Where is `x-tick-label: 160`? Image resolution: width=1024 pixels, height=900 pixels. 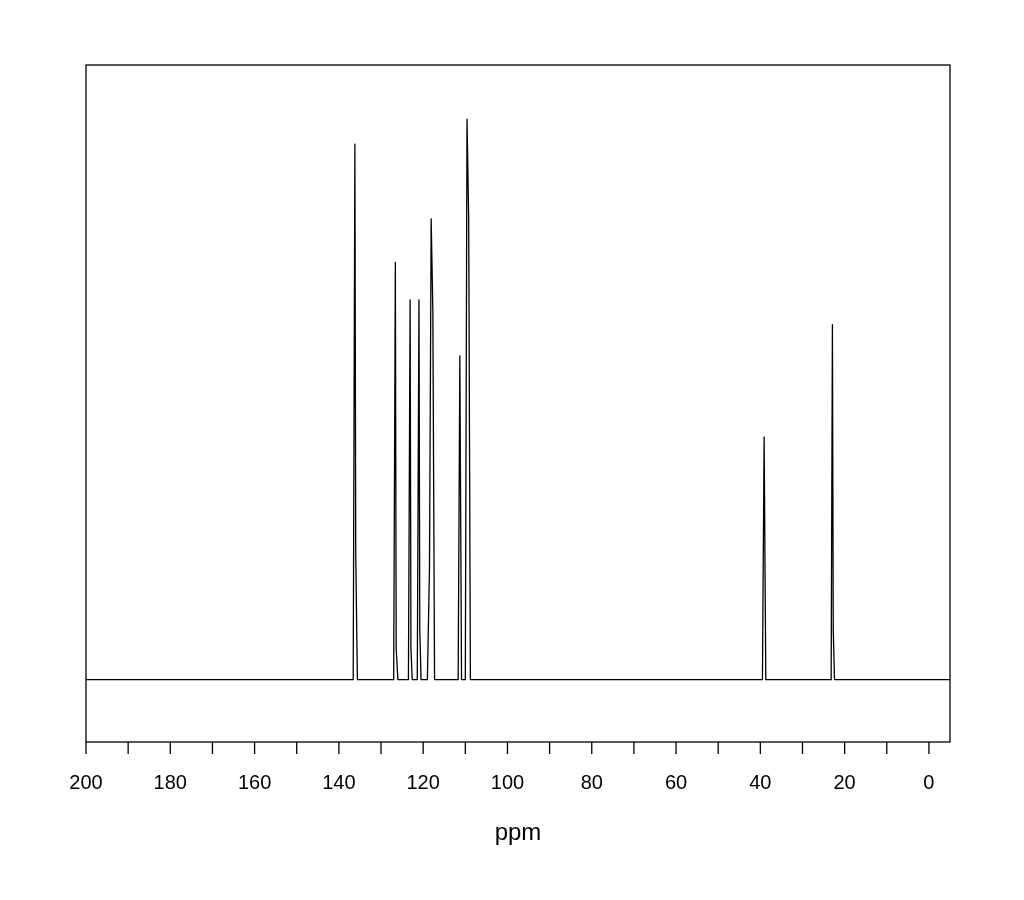 x-tick-label: 160 is located at coordinates (254, 782).